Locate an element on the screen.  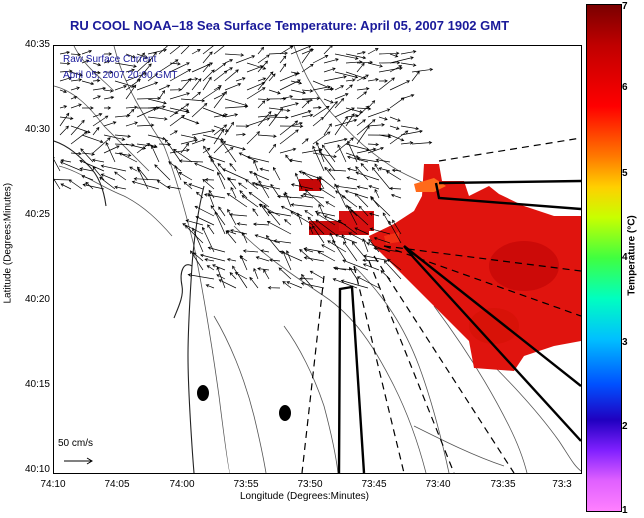
colorbar-label: Temperature (°C) is located at coordinates (632, 255).